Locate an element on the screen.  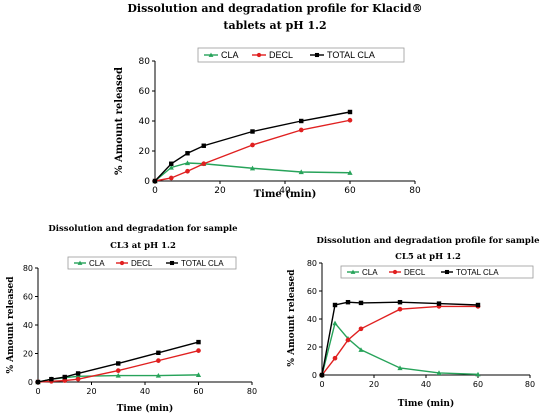
chart-2-series-total-cla is located at coordinates (118, 362).